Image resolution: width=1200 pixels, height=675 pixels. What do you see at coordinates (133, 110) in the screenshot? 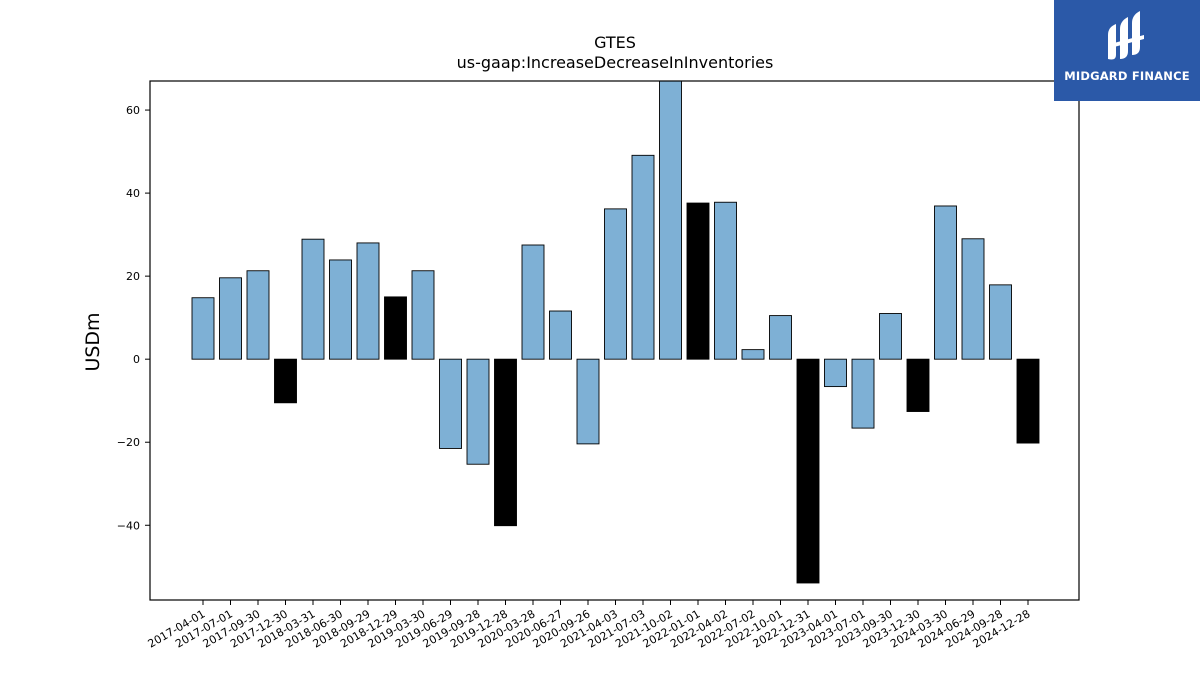
I see `y-tick-label: 60` at bounding box center [133, 110].